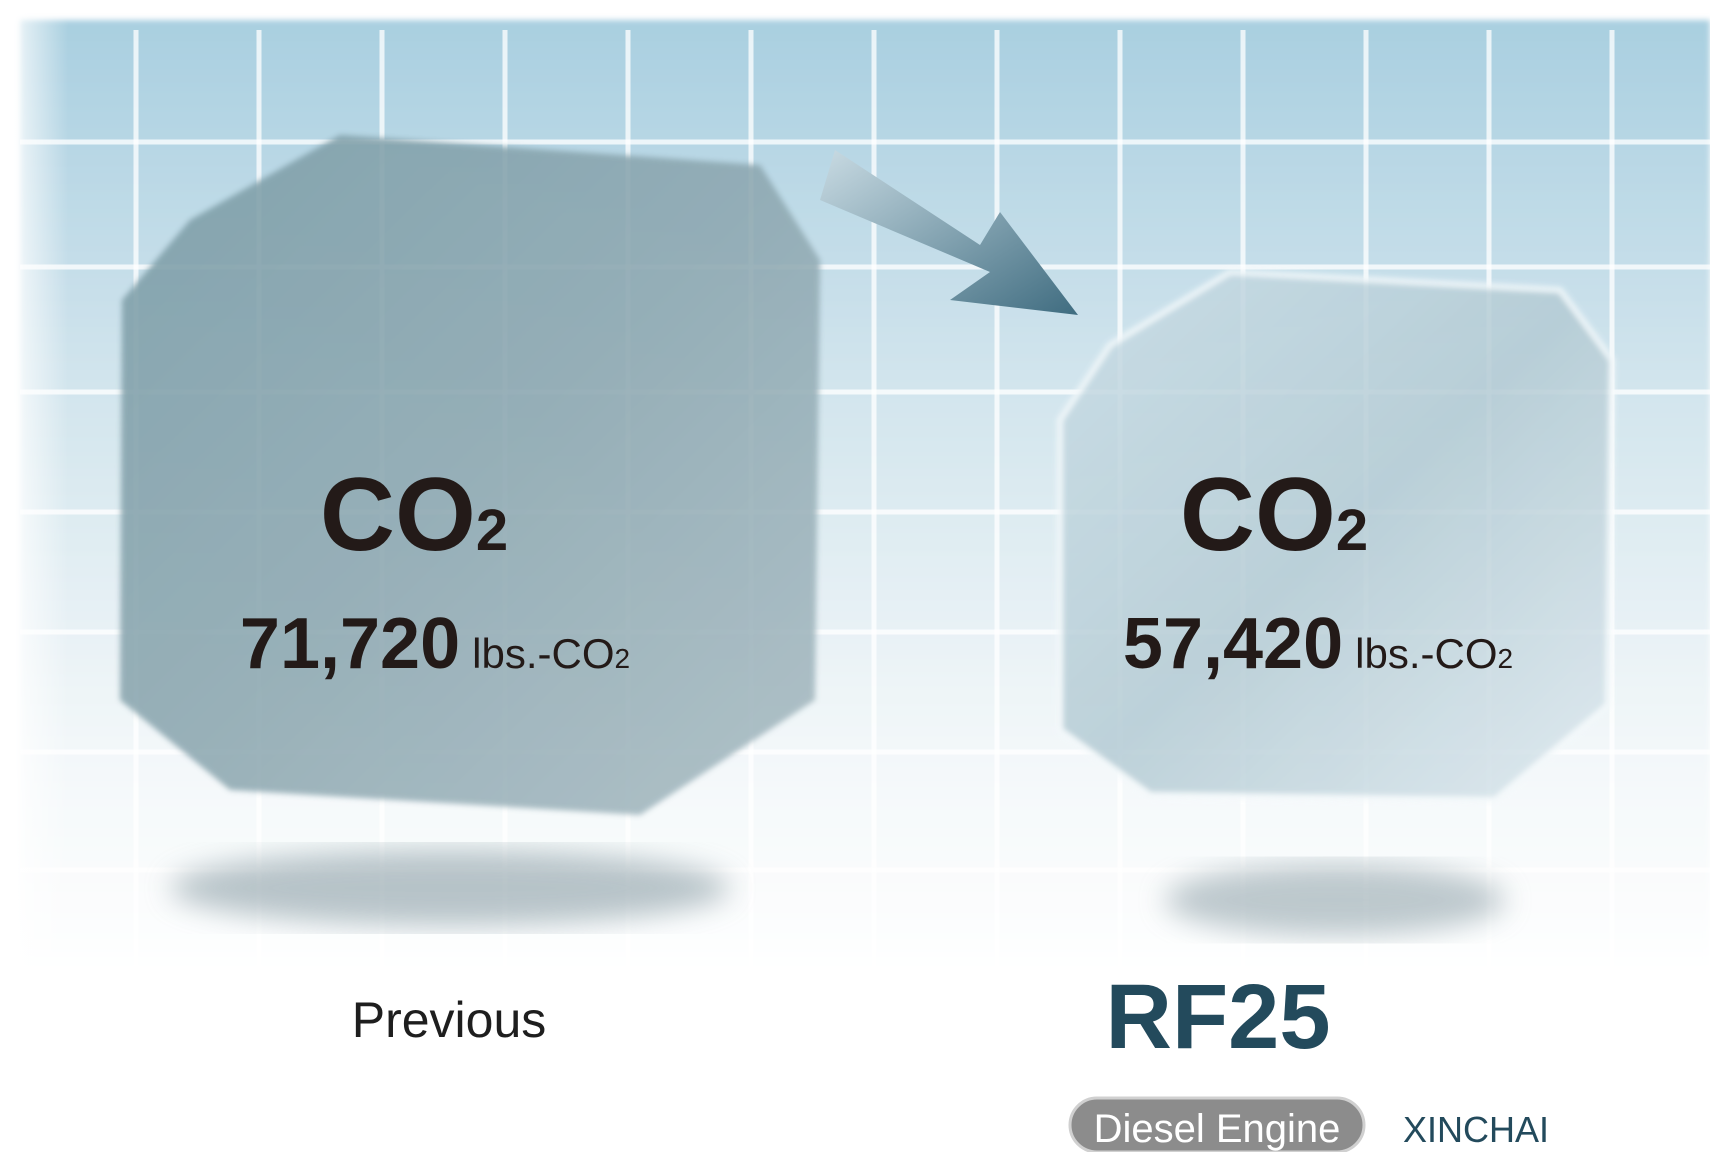  I want to click on amount-line: 71,720 lbs.-CO2, so click(435, 644).